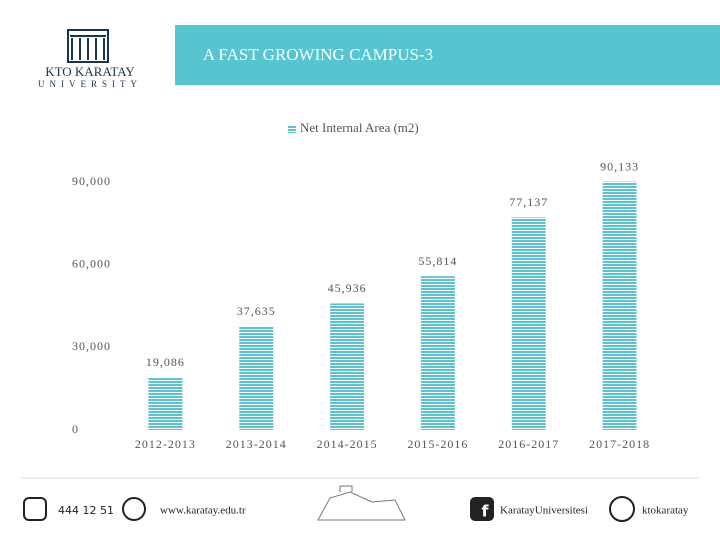  I want to click on header-band, so click(447, 55).